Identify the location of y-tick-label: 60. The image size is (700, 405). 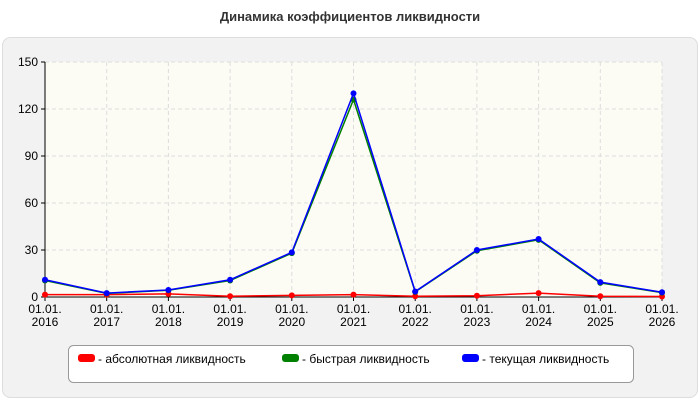
(32, 203).